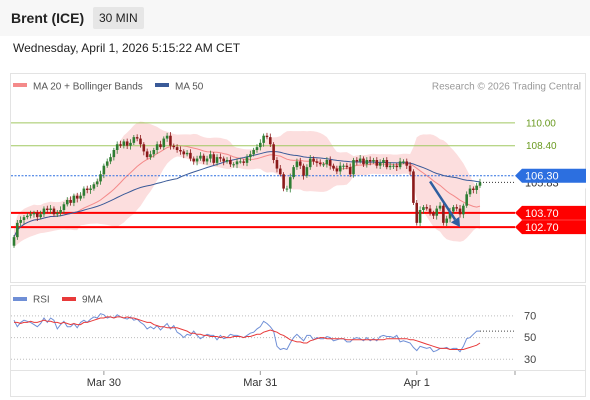 The height and width of the screenshot is (400, 590). I want to click on chart-header: Brent (ICE) 30 MIN, so click(295, 18).